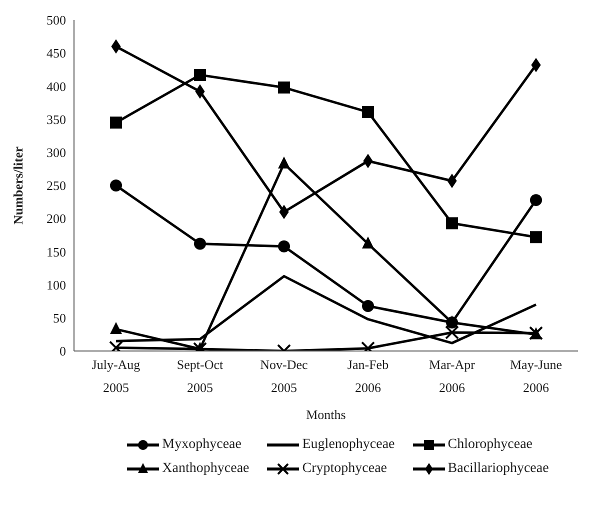 This screenshot has width=603, height=521. Describe the element at coordinates (284, 376) in the screenshot. I see `x-tick-label: Nov-Dec 2005` at that location.